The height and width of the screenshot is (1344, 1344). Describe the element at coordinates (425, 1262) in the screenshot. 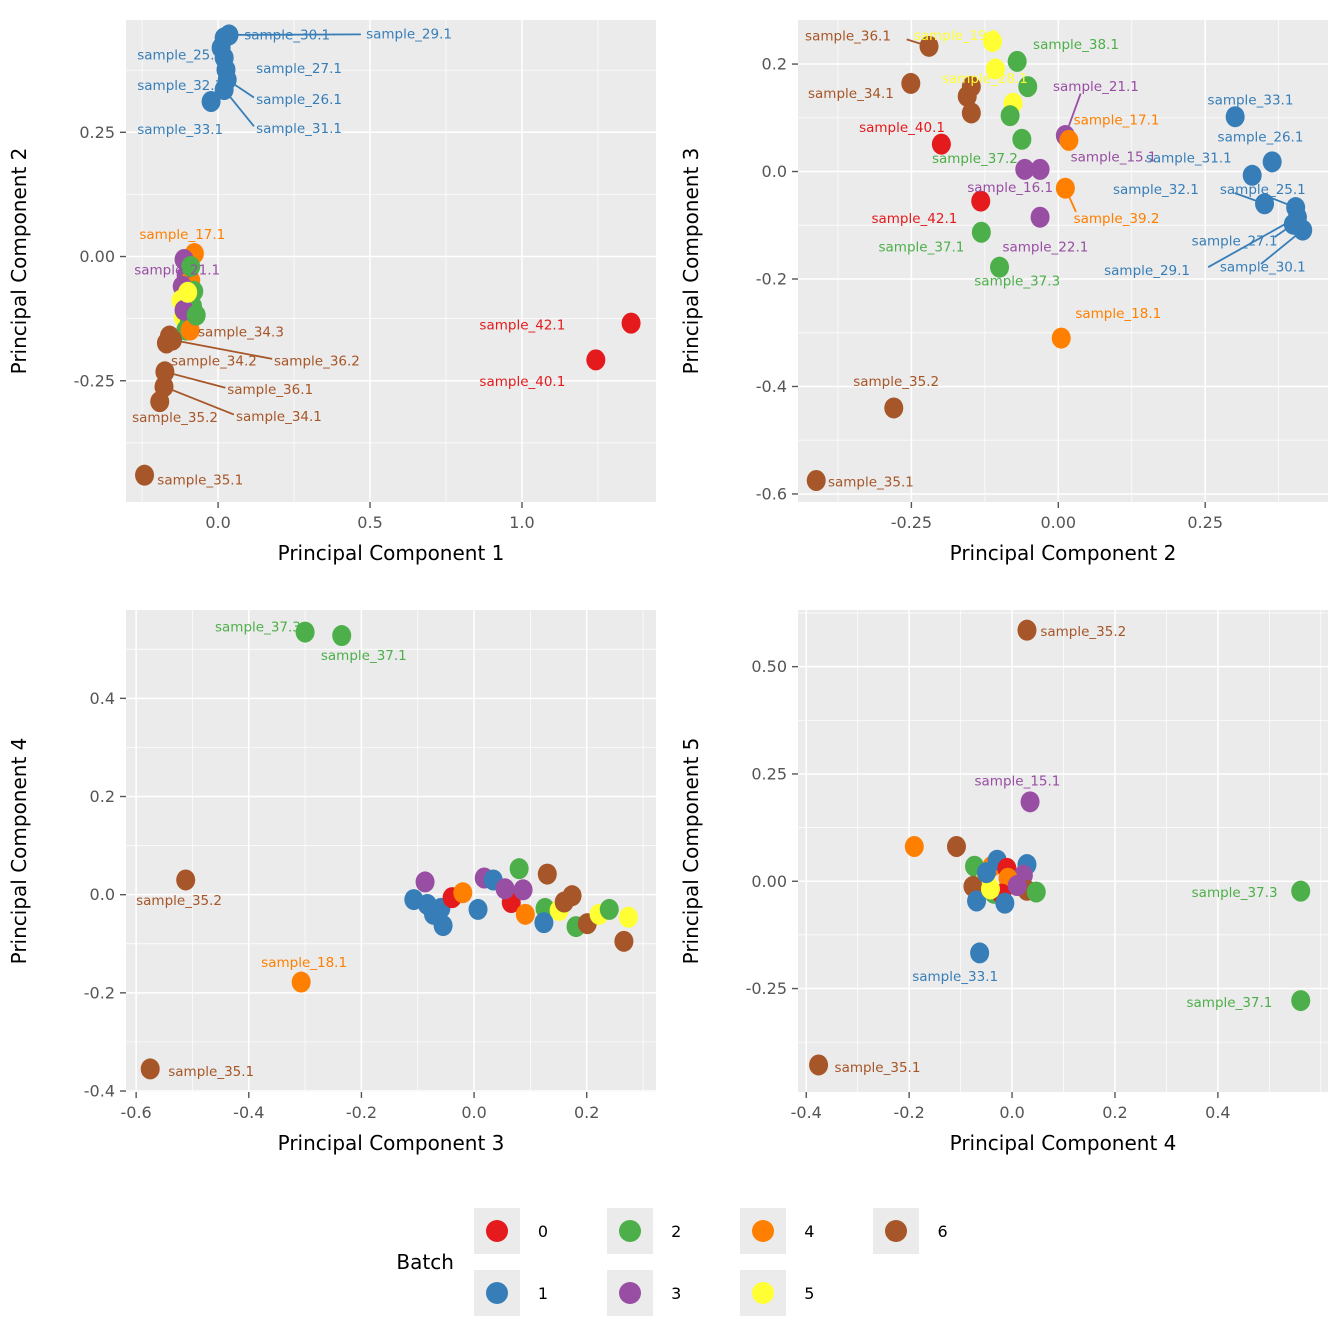

I see `legend-title: Batch` at that location.